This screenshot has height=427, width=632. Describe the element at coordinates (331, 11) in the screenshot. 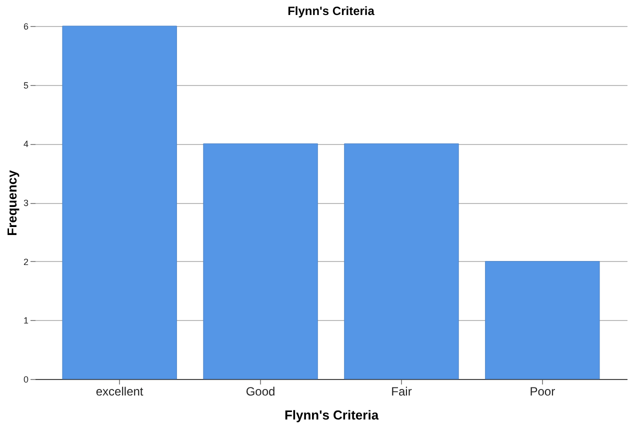

I see `chart-title: Flynn's Criteria` at that location.